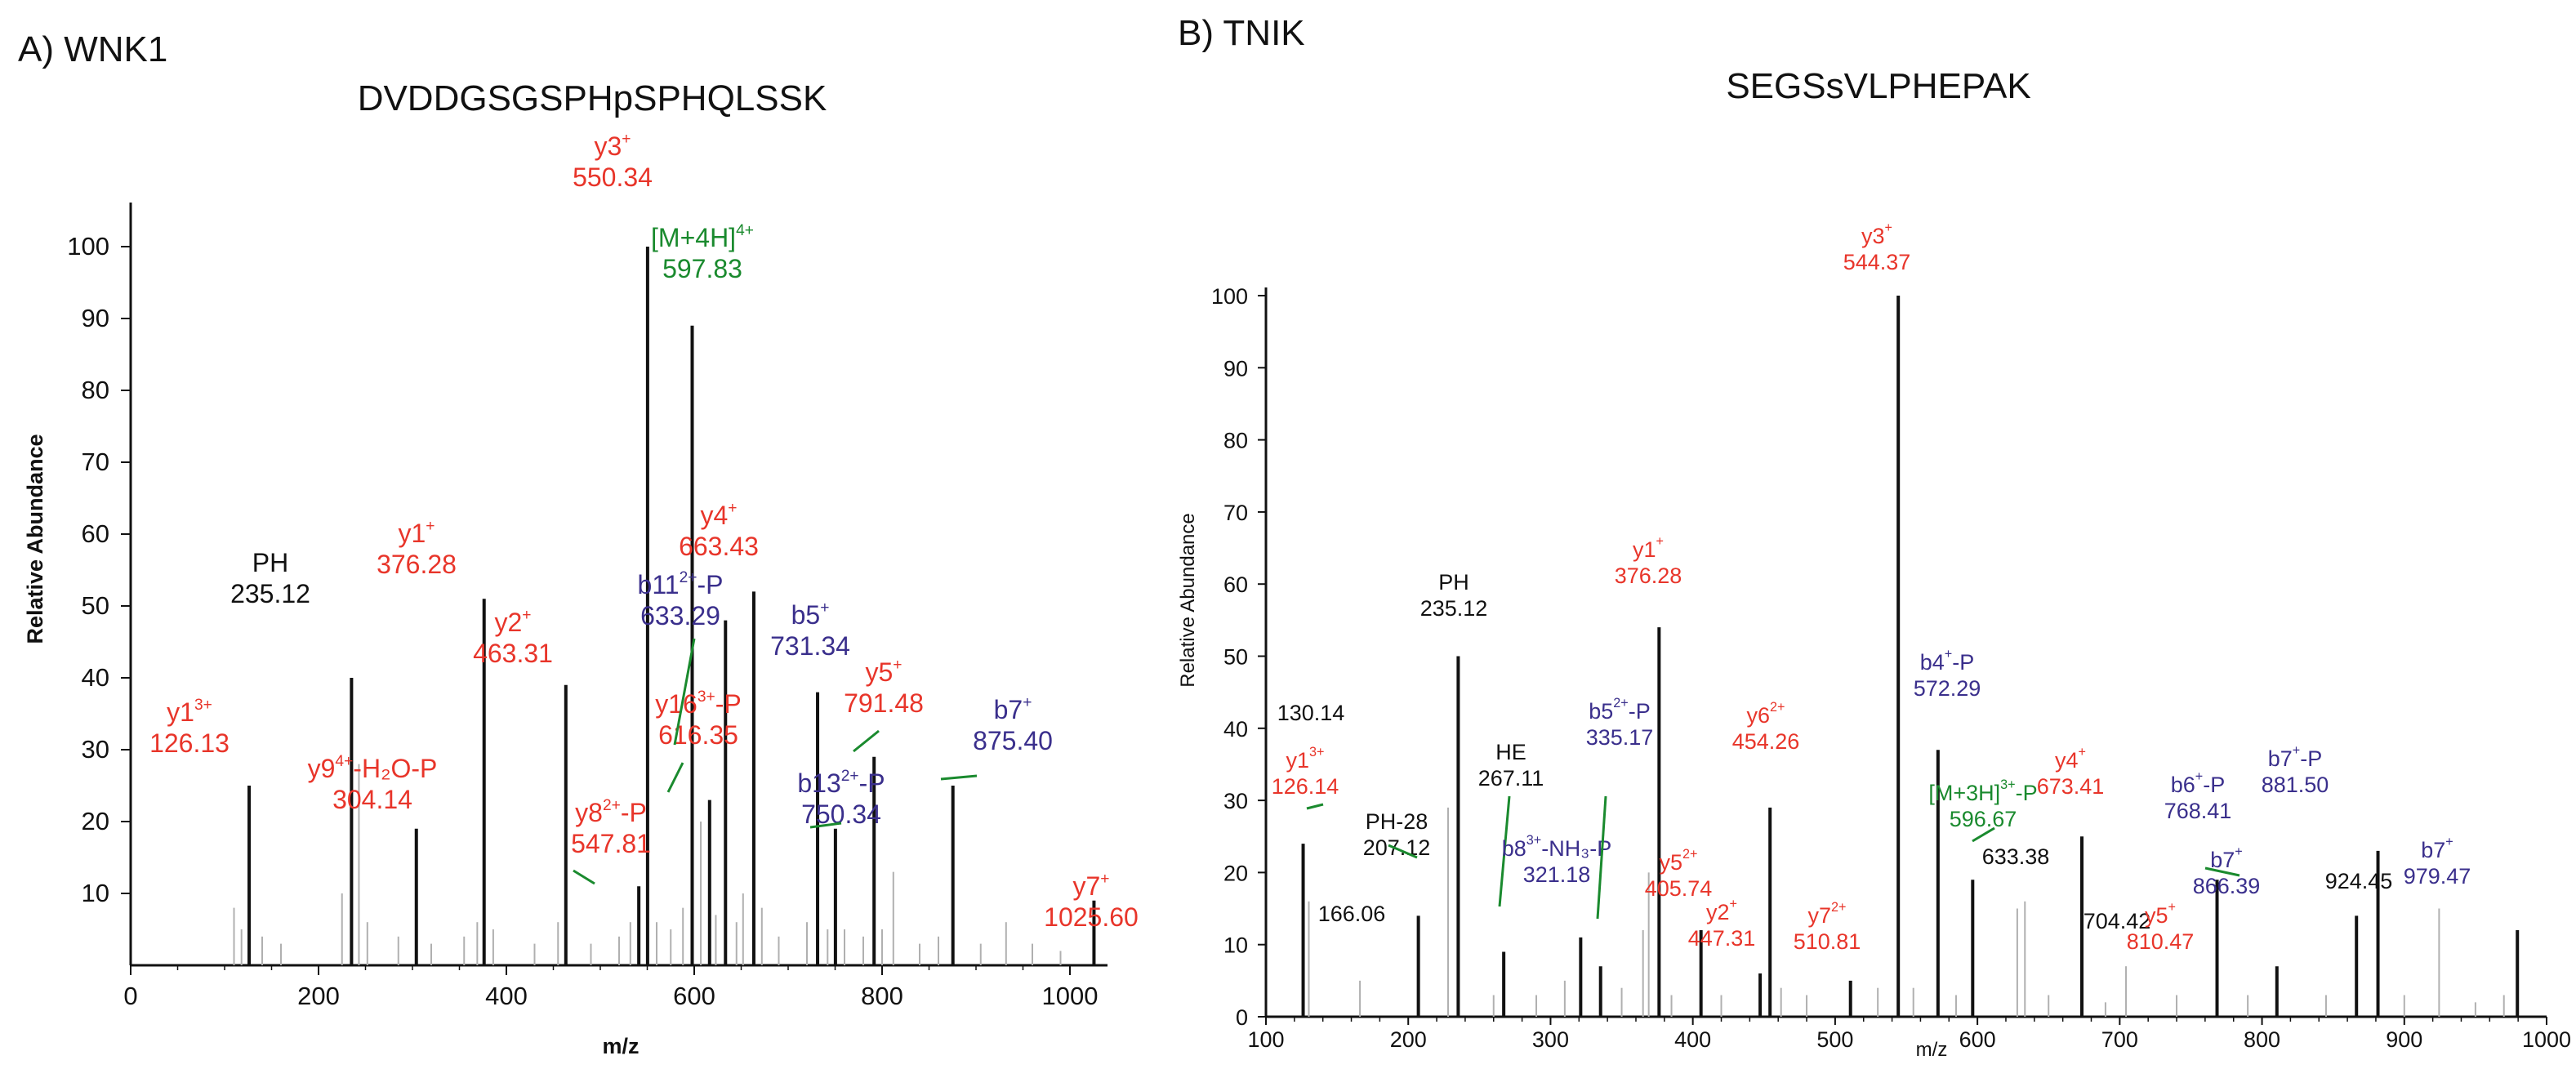 This screenshot has width=2576, height=1069. I want to click on ion-name: b13, so click(818, 783).